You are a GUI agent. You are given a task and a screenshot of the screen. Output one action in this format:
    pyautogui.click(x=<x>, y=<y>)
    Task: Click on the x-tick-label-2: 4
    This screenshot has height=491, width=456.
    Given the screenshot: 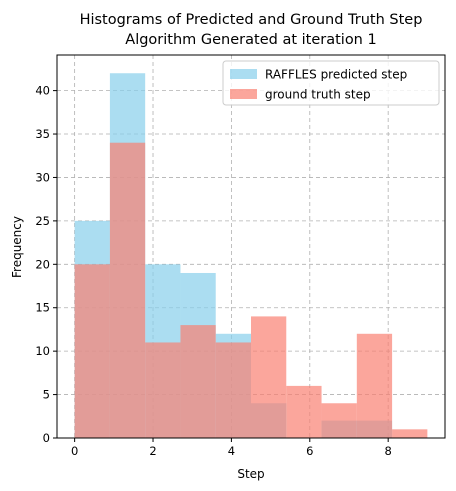 What is the action you would take?
    pyautogui.click(x=231, y=451)
    